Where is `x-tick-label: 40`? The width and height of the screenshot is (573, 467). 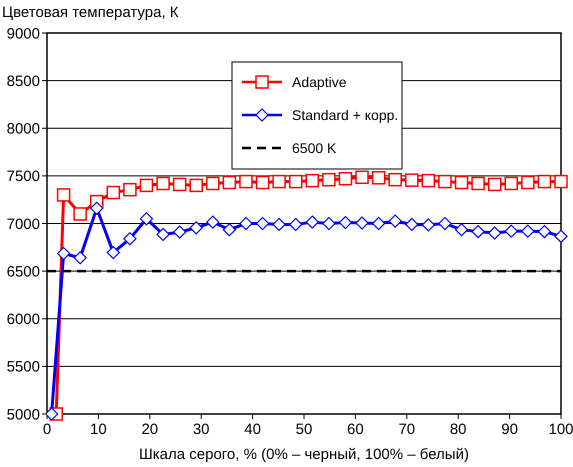 x-tick-label: 40 is located at coordinates (252, 429).